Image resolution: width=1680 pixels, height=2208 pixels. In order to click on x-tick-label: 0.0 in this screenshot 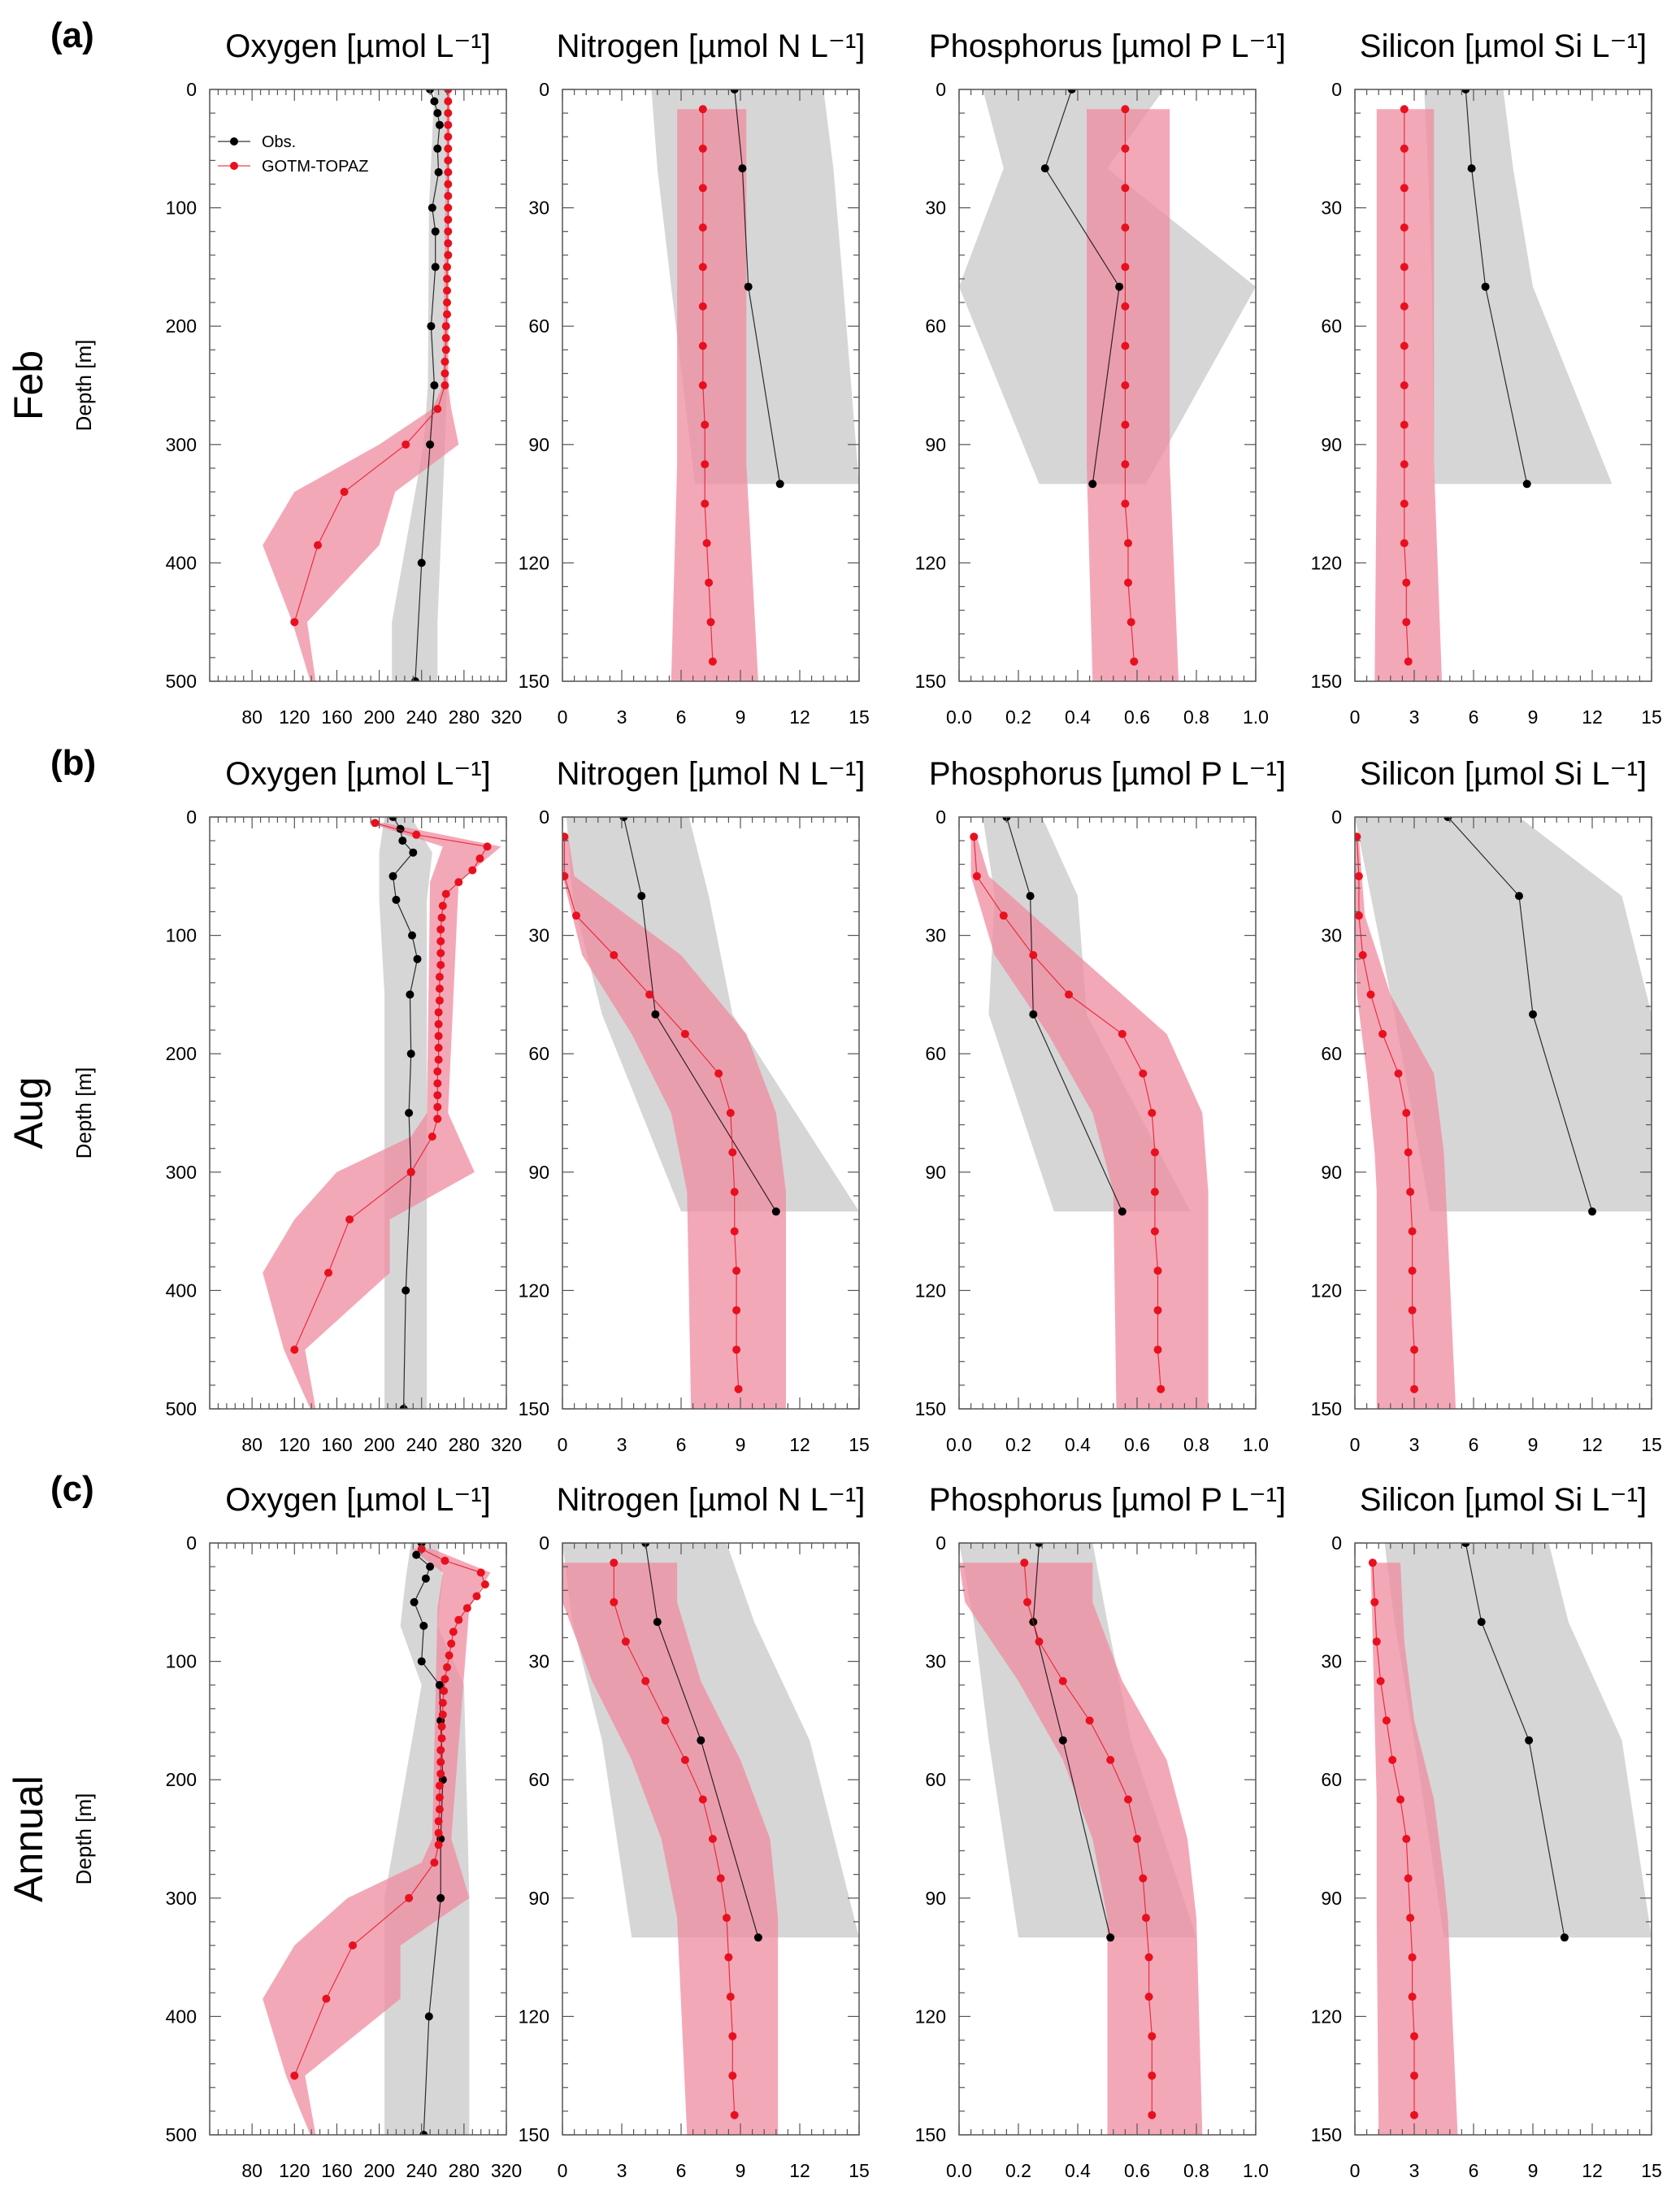, I will do `click(959, 1444)`.